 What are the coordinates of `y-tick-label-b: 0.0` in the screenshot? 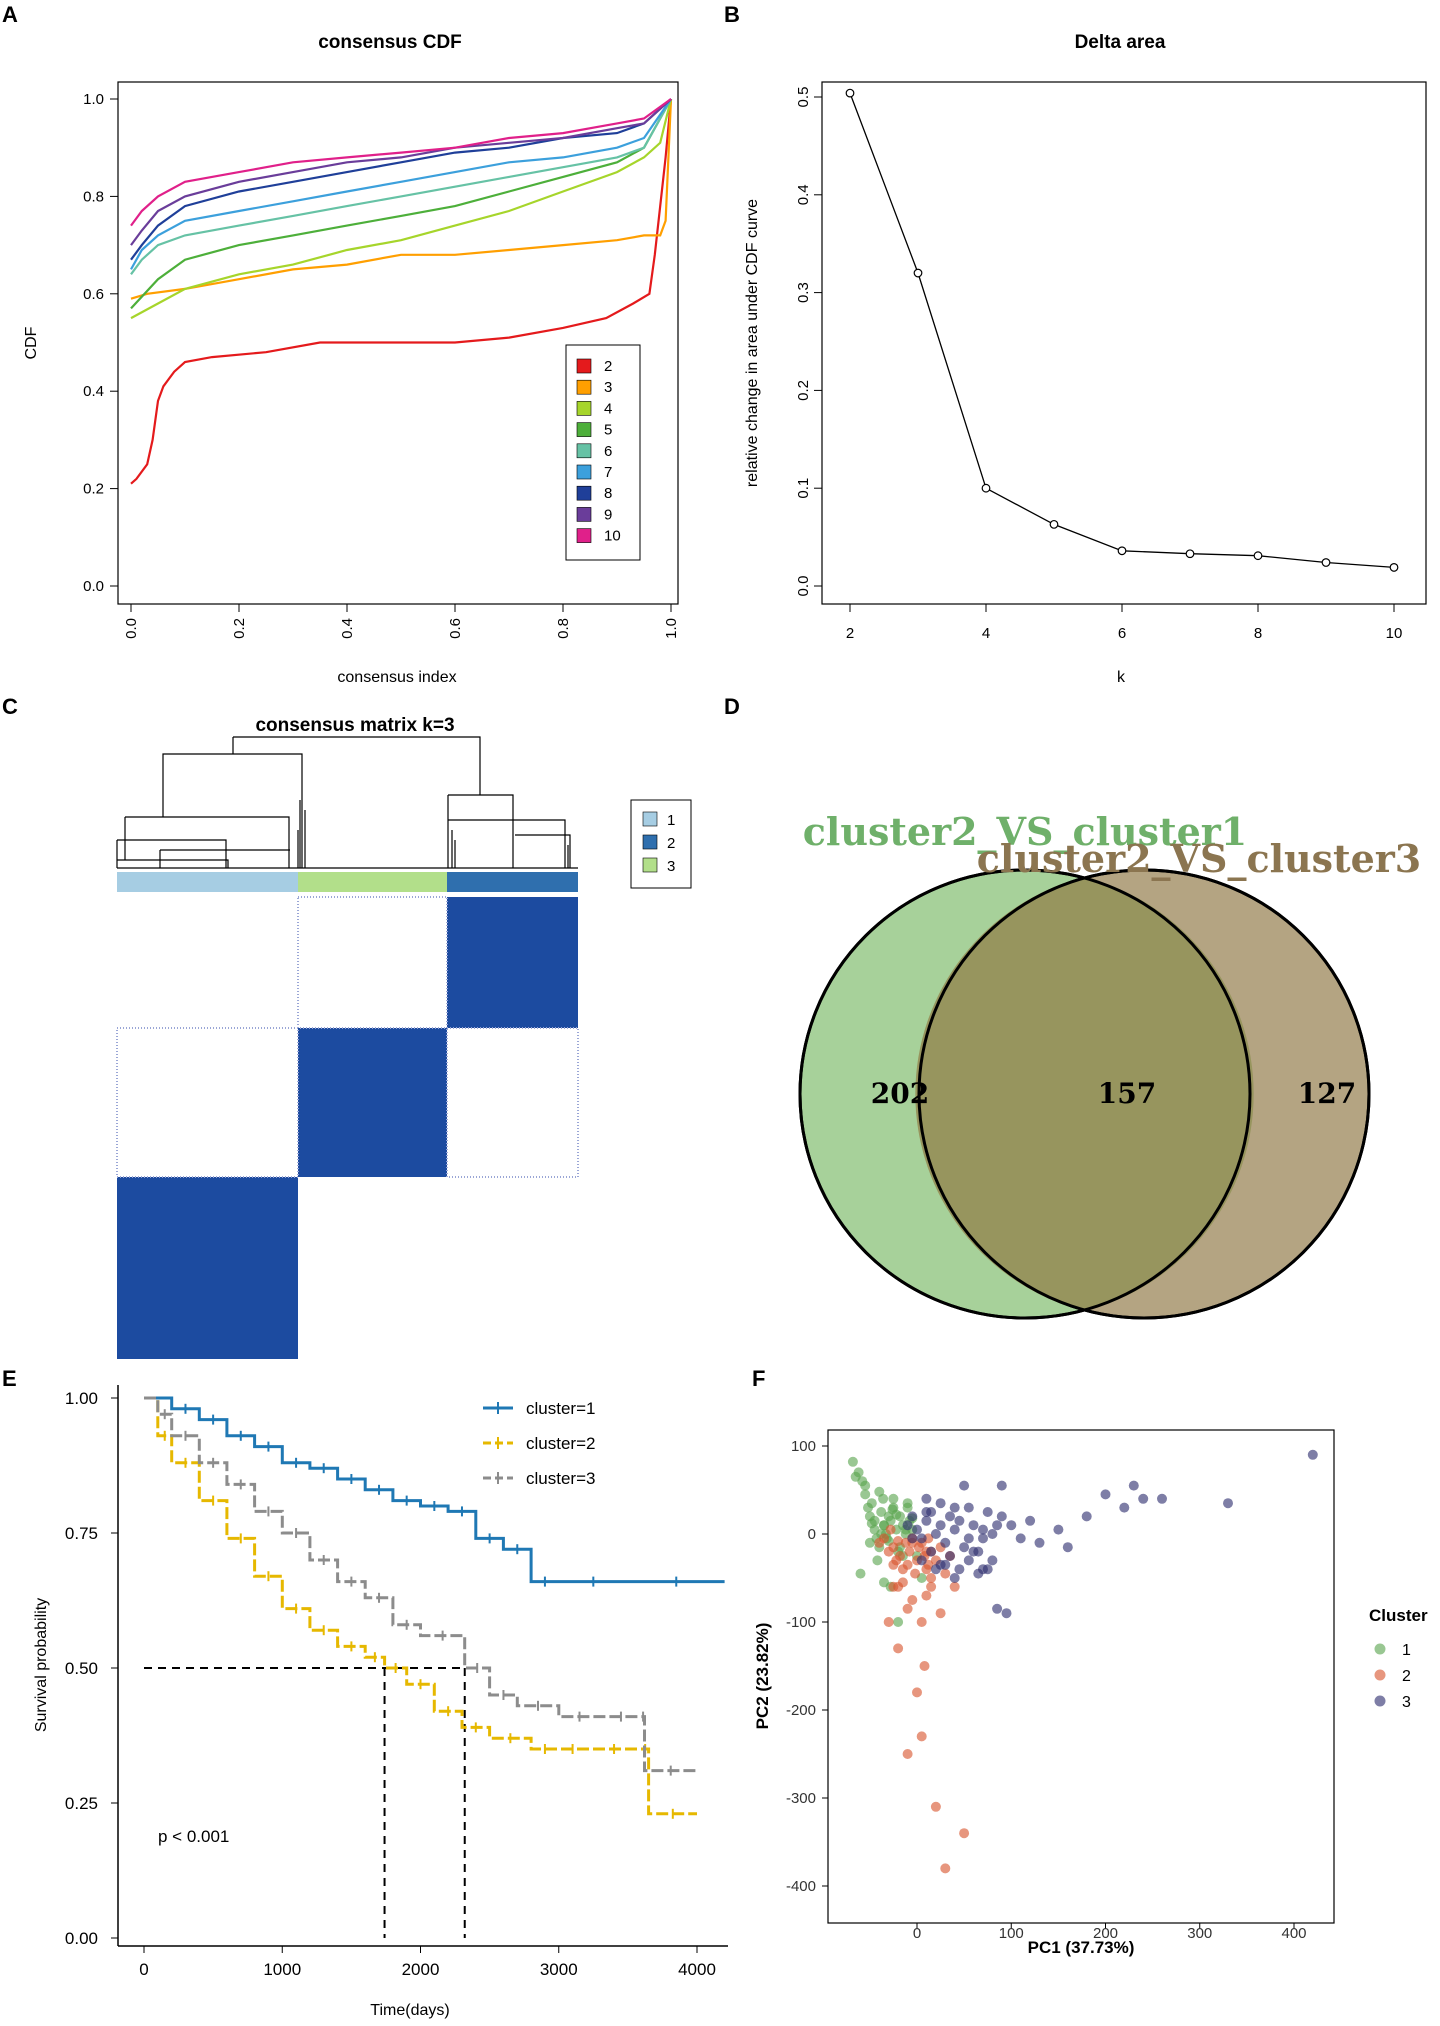 It's located at (803, 586).